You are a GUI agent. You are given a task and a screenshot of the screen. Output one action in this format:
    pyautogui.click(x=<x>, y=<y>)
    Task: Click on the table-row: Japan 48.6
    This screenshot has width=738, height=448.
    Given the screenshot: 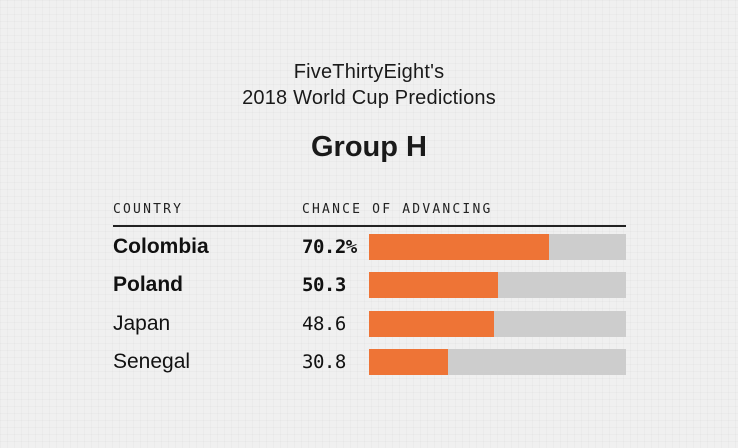 What is the action you would take?
    pyautogui.click(x=369, y=324)
    